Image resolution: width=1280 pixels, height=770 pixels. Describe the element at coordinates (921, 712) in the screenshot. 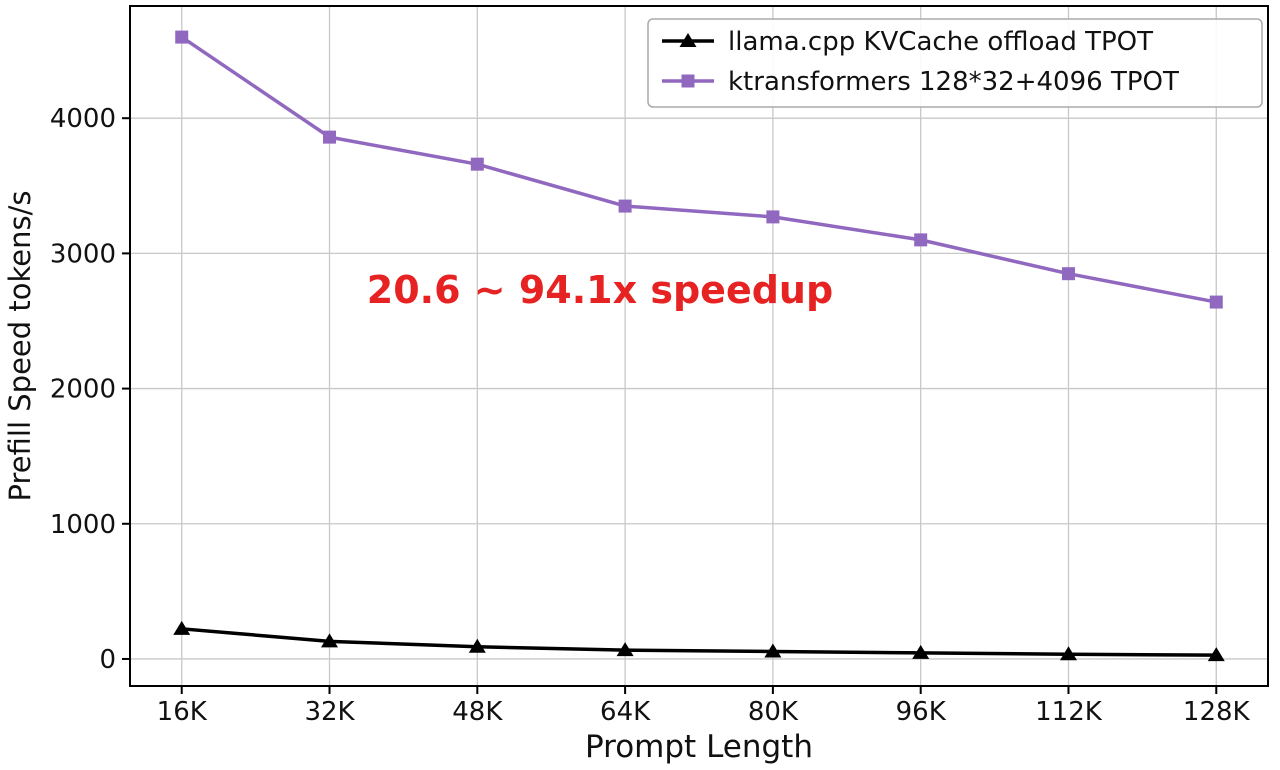

I see `x-tick-label: 96K` at that location.